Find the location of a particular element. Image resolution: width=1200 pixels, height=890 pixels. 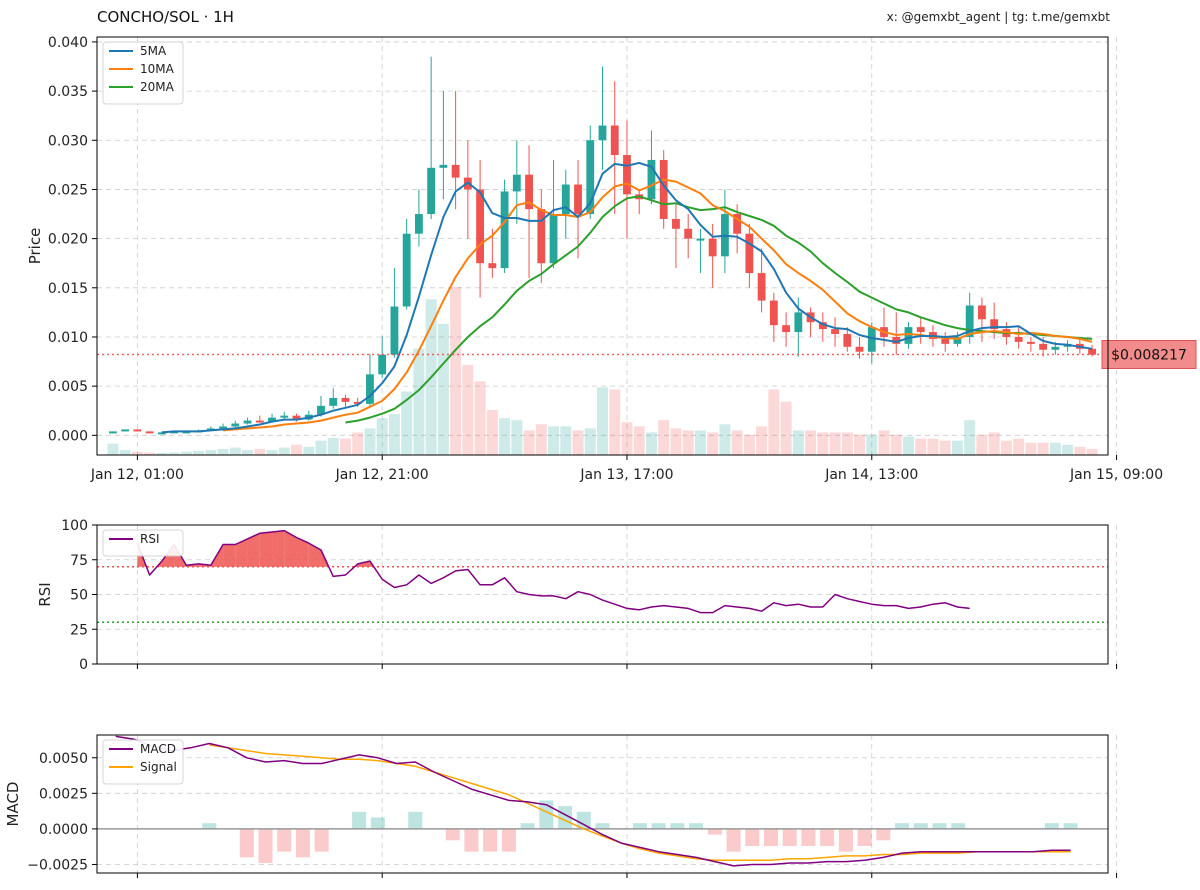

chart-title: CONCHO/SOL · 1H is located at coordinates (165, 17).